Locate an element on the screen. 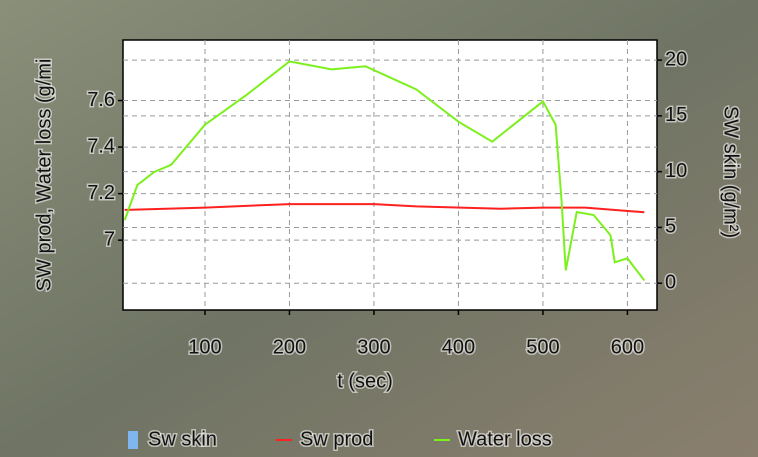 The width and height of the screenshot is (758, 457). y-tick-label: 7 is located at coordinates (109, 239).